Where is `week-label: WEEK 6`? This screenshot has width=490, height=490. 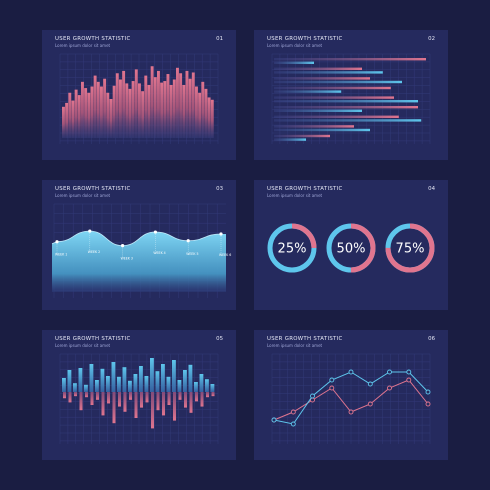 week-label: WEEK 6 is located at coordinates (225, 255).